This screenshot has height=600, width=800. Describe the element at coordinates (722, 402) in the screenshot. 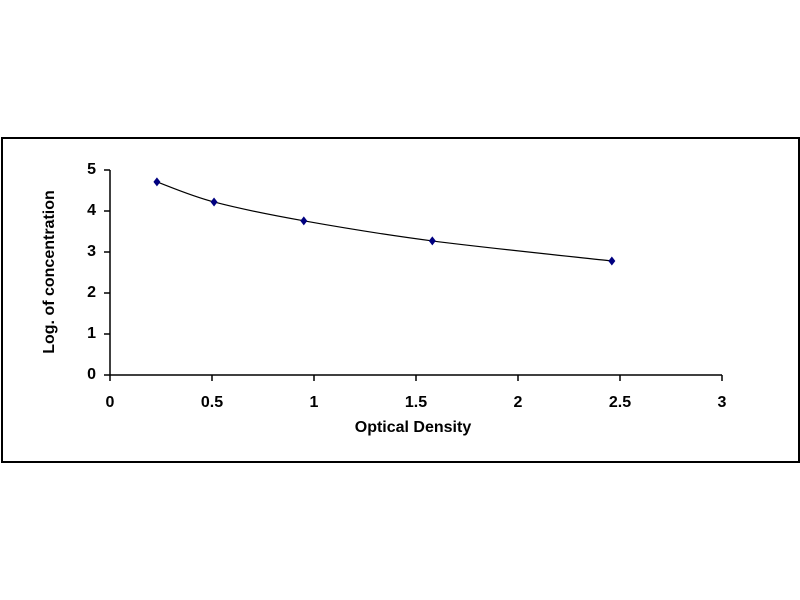

I see `x-tick-label: 3` at that location.